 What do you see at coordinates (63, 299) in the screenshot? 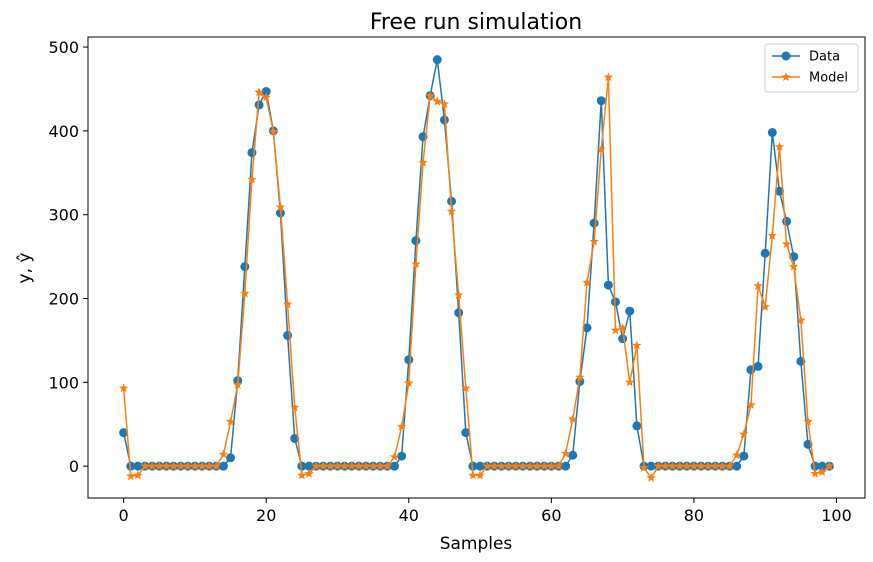
I see `y-tick-label: 200` at bounding box center [63, 299].